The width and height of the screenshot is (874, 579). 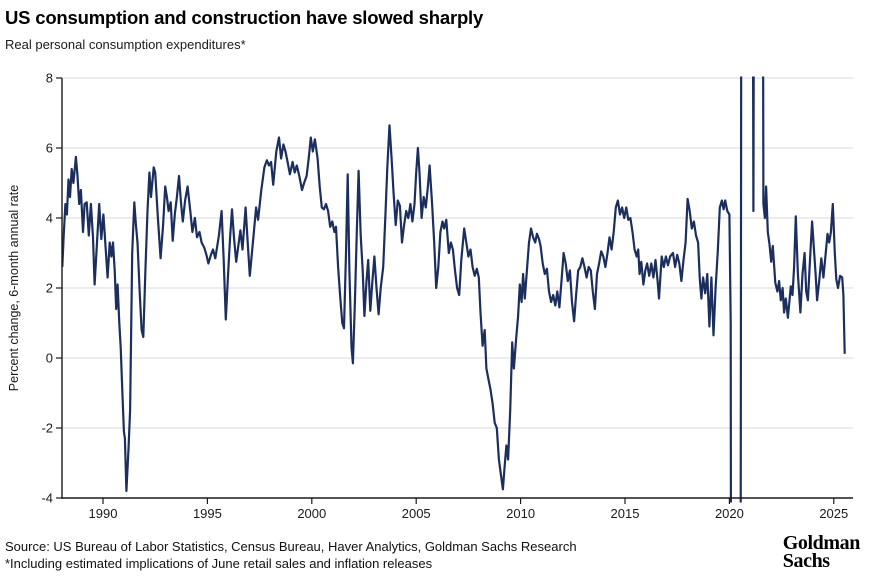 What do you see at coordinates (729, 513) in the screenshot?
I see `x-tick-label: 2020` at bounding box center [729, 513].